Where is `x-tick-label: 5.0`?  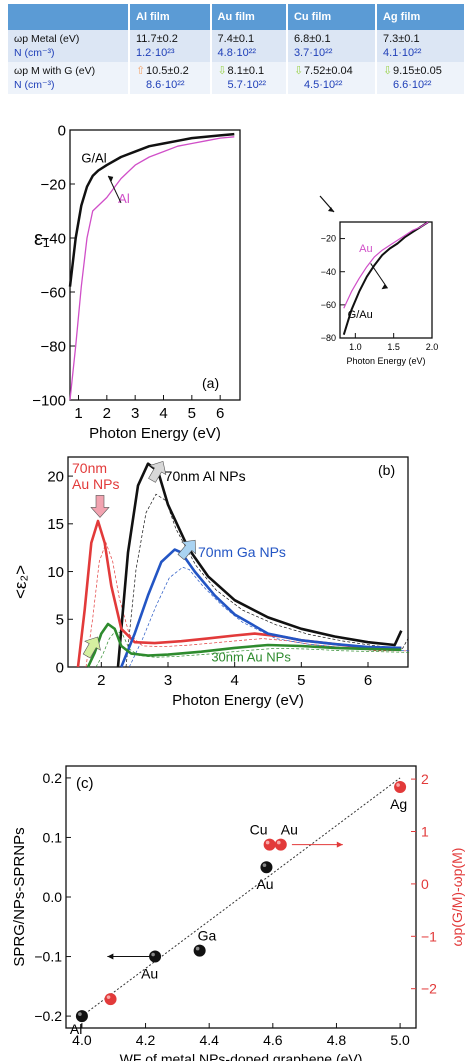
x-tick-label: 5.0 is located at coordinates (400, 1040).